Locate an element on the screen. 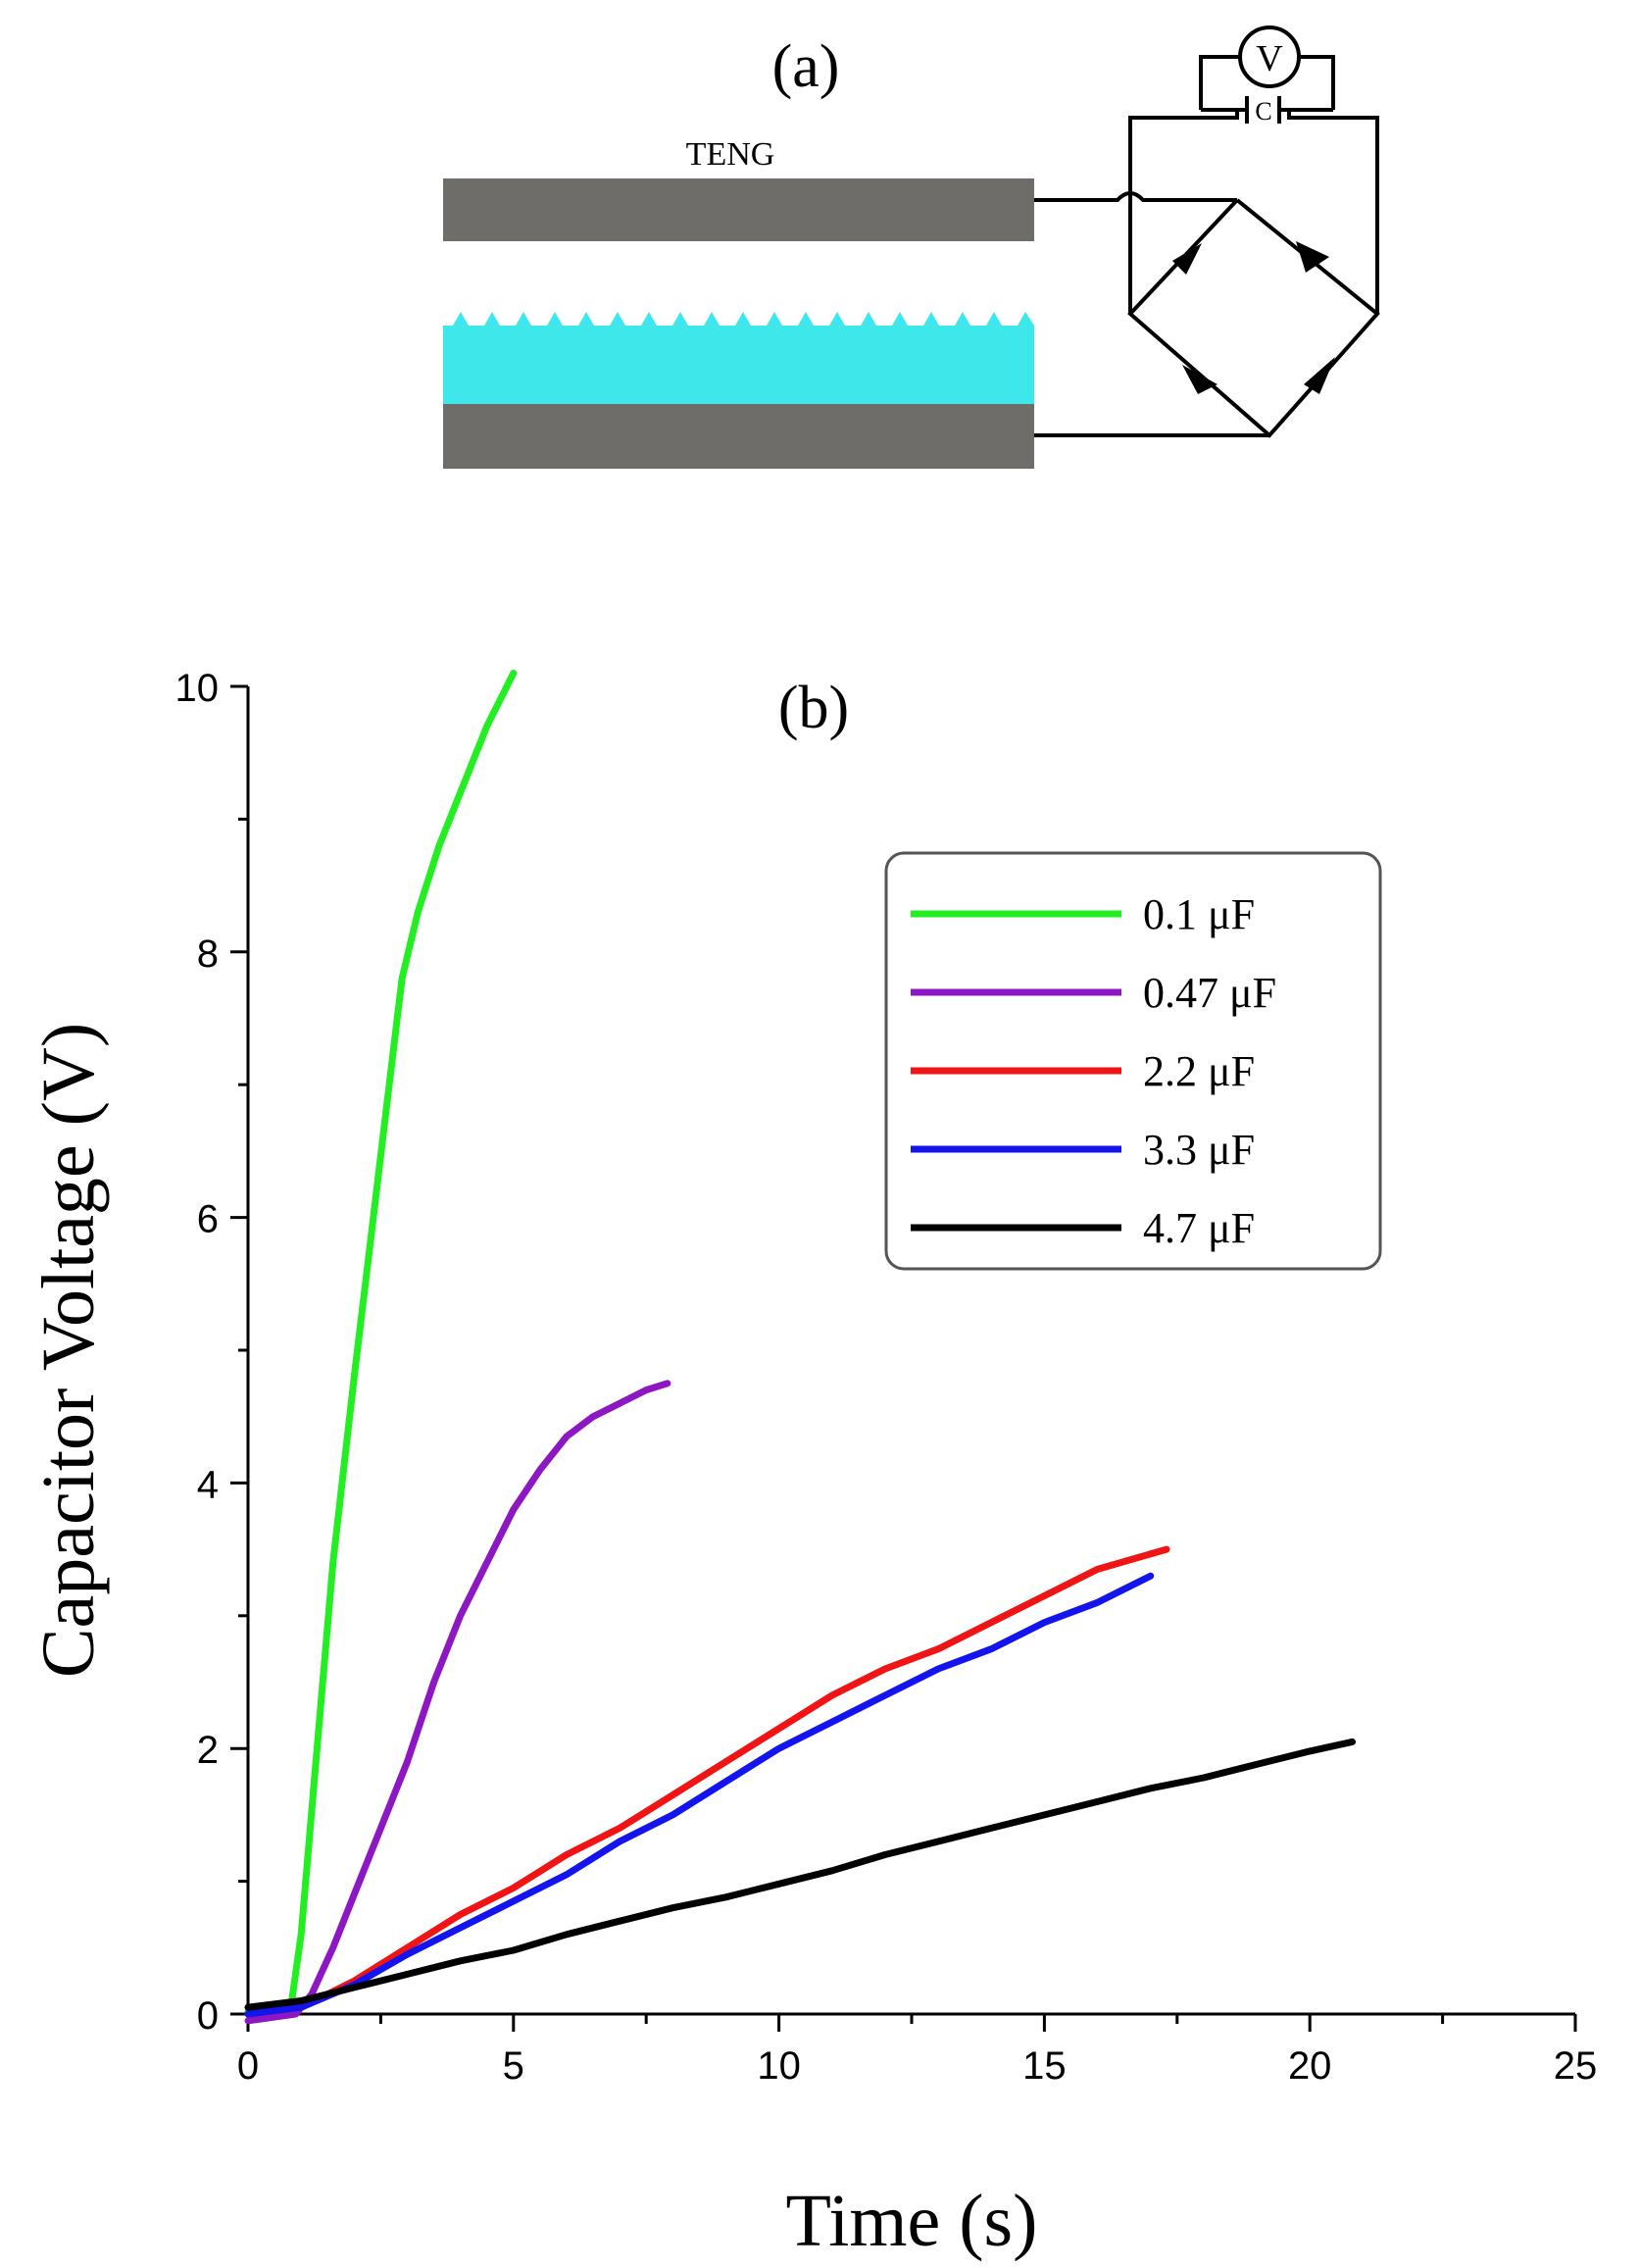  y-tick-label: 0 is located at coordinates (208, 2016).